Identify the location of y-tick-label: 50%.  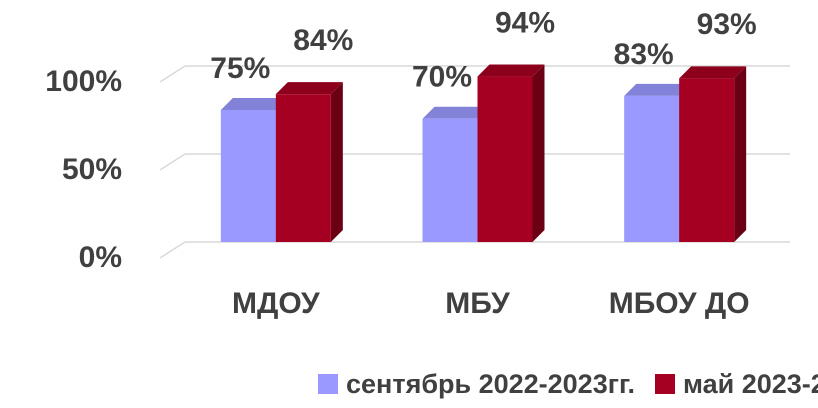
(92, 169).